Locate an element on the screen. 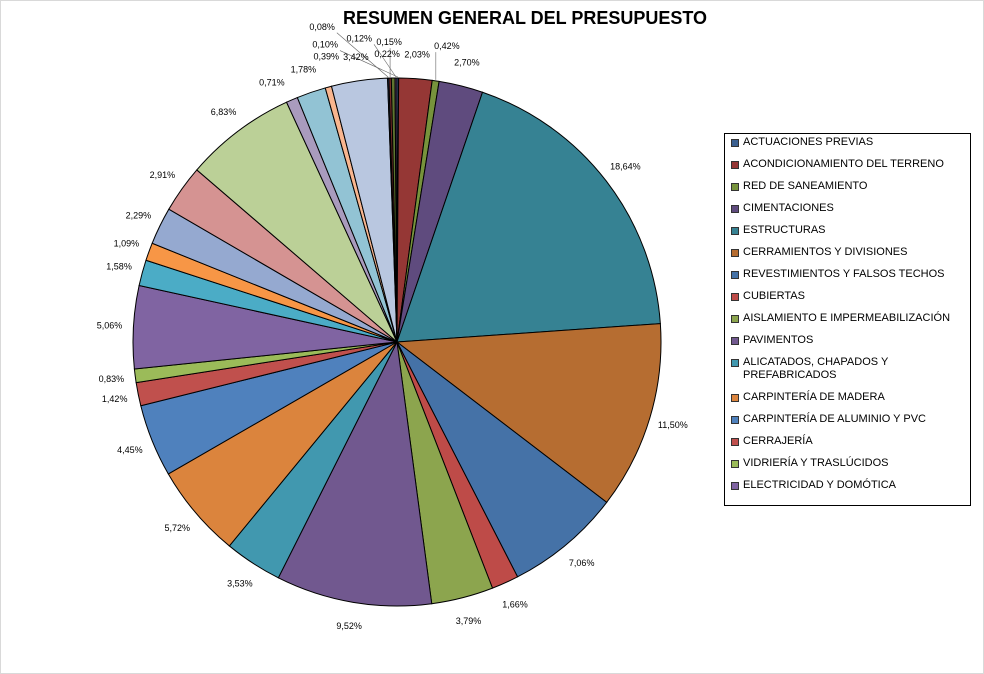 The height and width of the screenshot is (674, 984). legend-label: ELECTRICIDAD Y DOMÓTICA is located at coordinates (820, 485).